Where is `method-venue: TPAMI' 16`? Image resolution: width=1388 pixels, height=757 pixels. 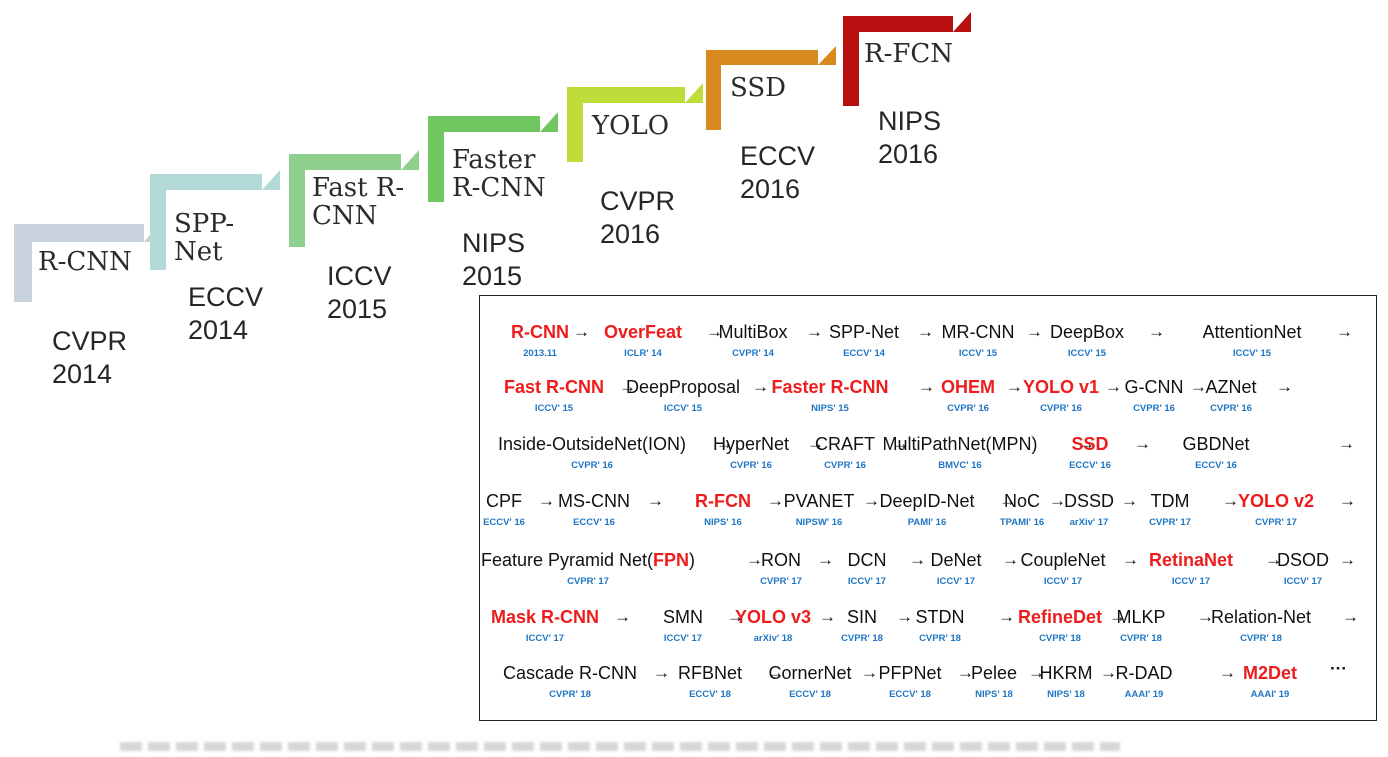 method-venue: TPAMI' 16 is located at coordinates (1022, 522).